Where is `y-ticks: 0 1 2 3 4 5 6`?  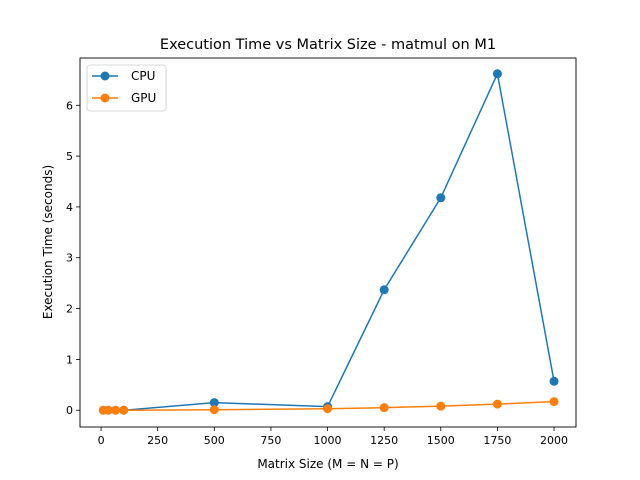 y-ticks: 0 1 2 3 4 5 6 is located at coordinates (73, 258).